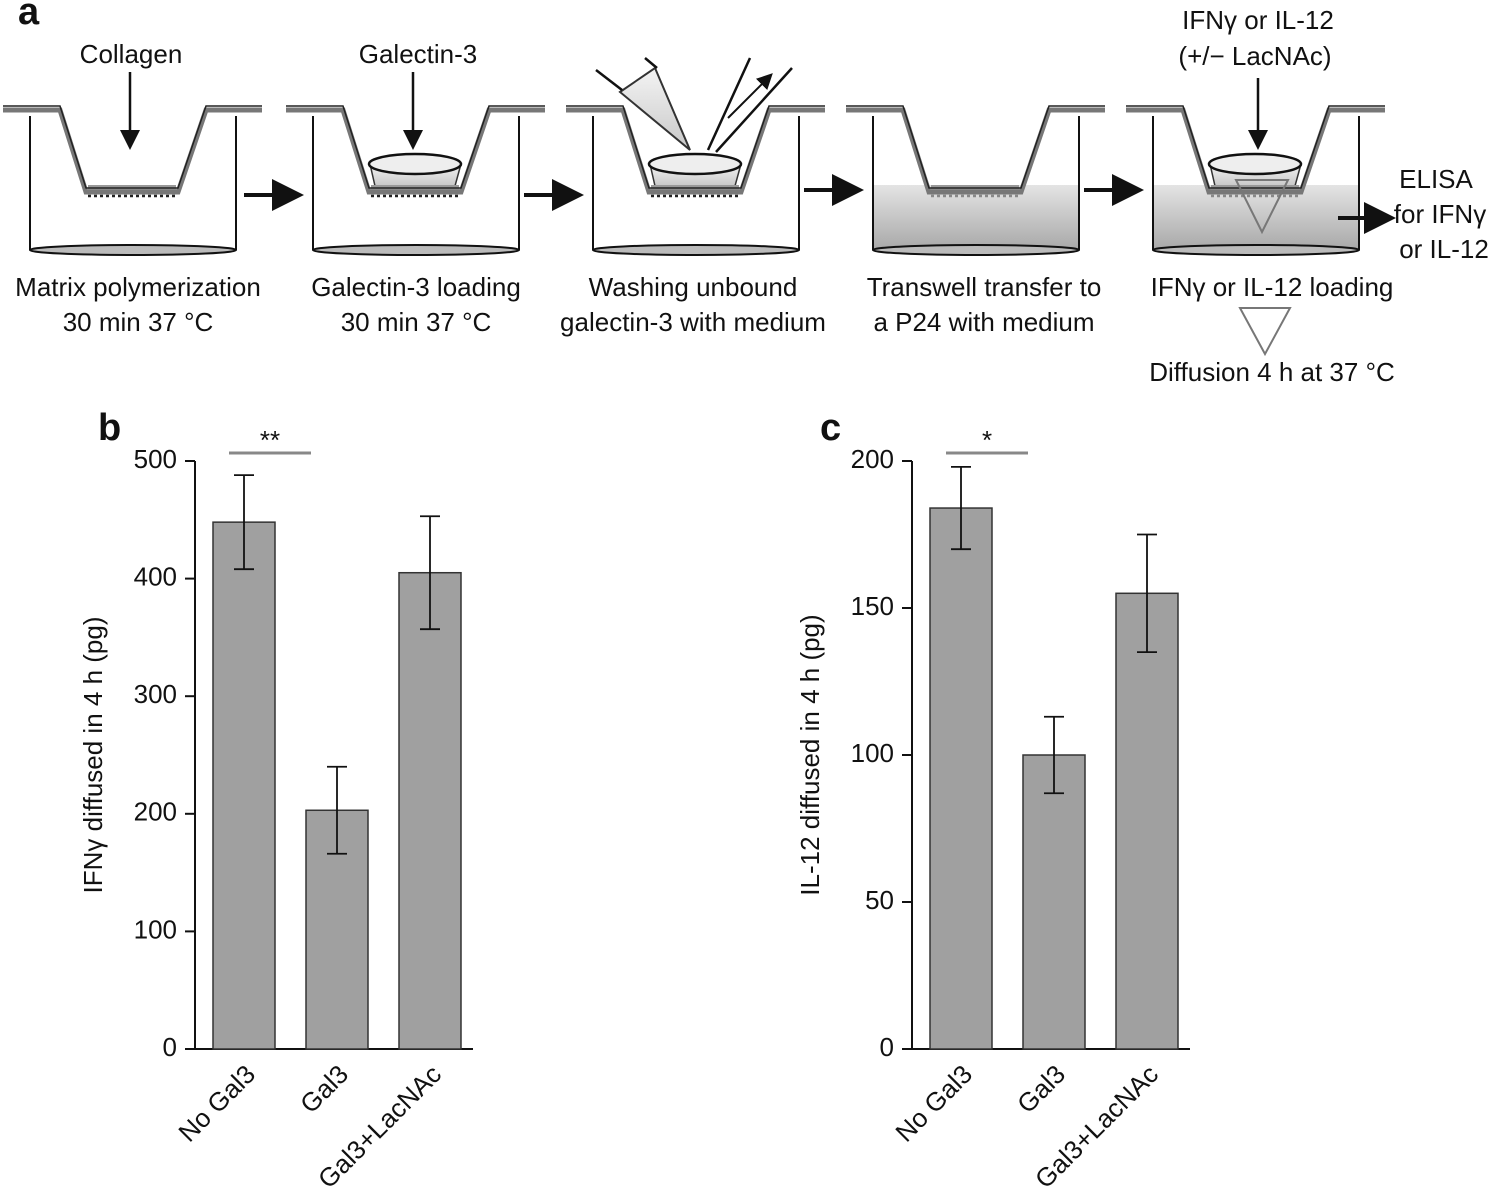  What do you see at coordinates (830, 428) in the screenshot?
I see `panel-label: c` at bounding box center [830, 428].